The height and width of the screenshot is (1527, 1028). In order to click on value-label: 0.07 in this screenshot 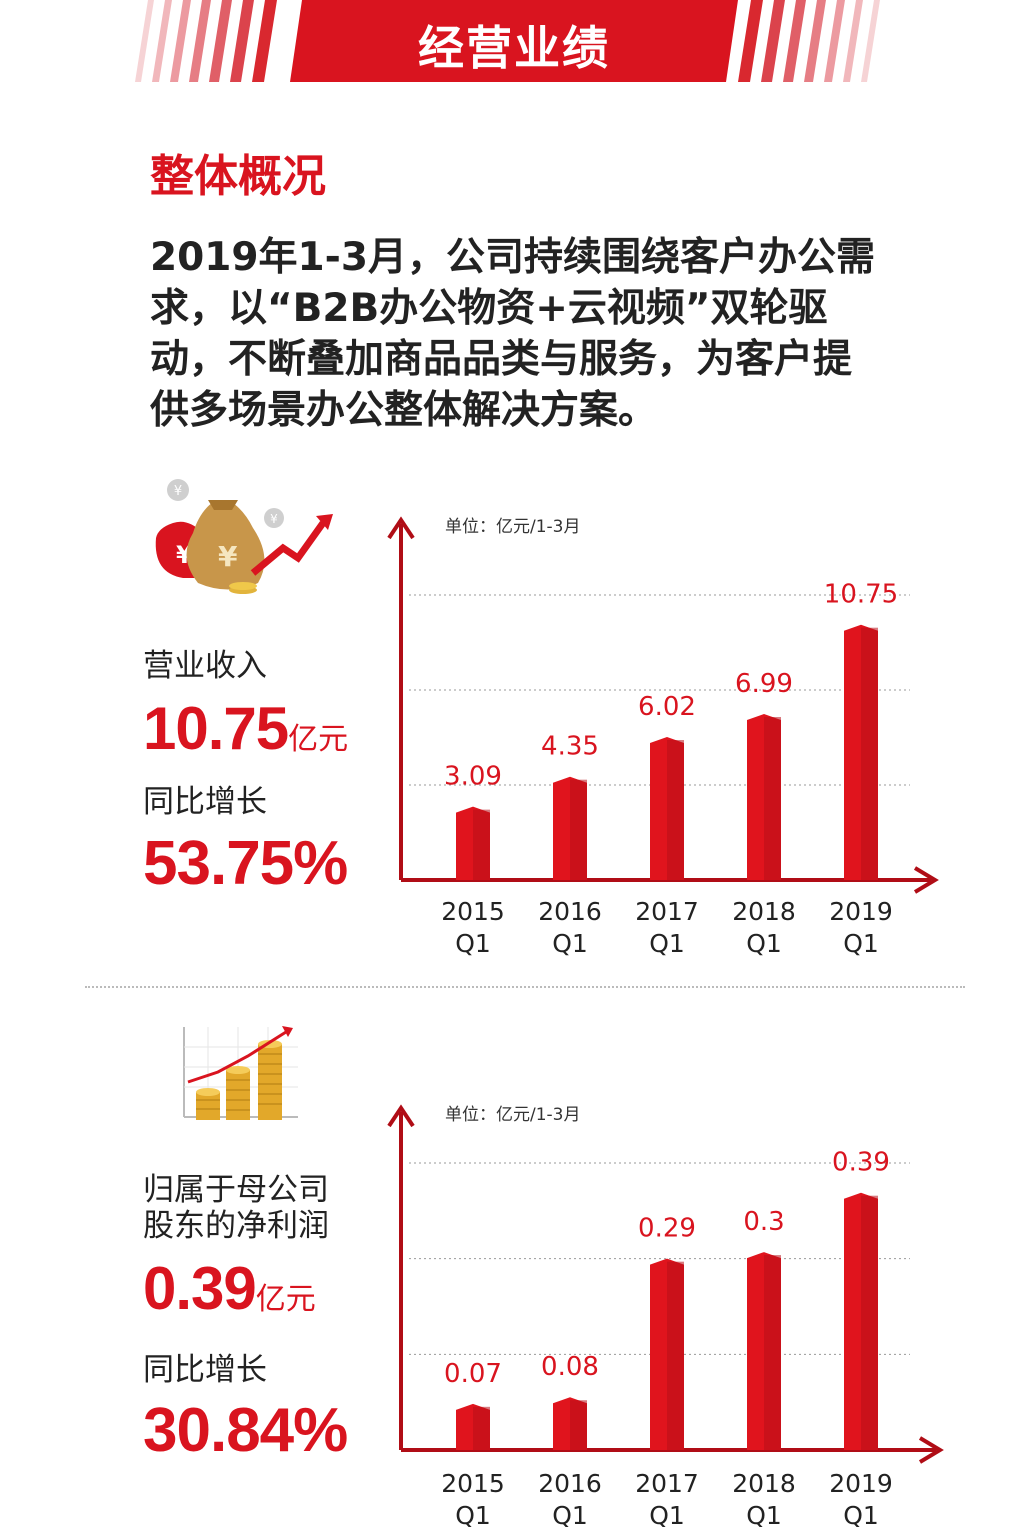, I will do `click(473, 1374)`.